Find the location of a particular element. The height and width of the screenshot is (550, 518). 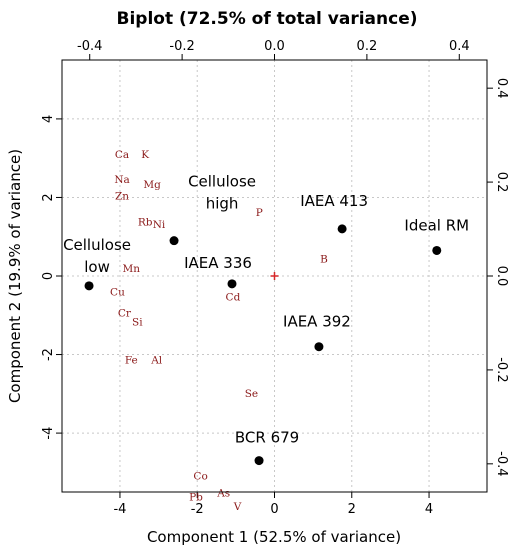

variable-label: Cd is located at coordinates (233, 298).